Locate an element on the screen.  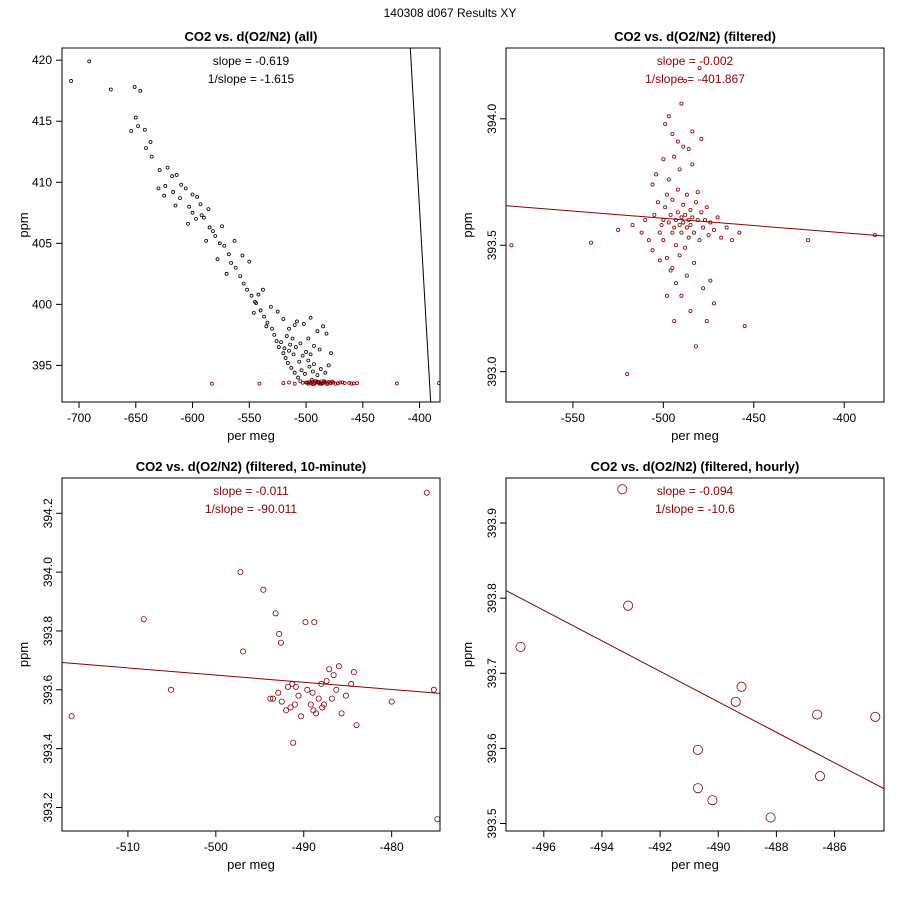
y-tick-label: 393.8 is located at coordinates (48, 631).